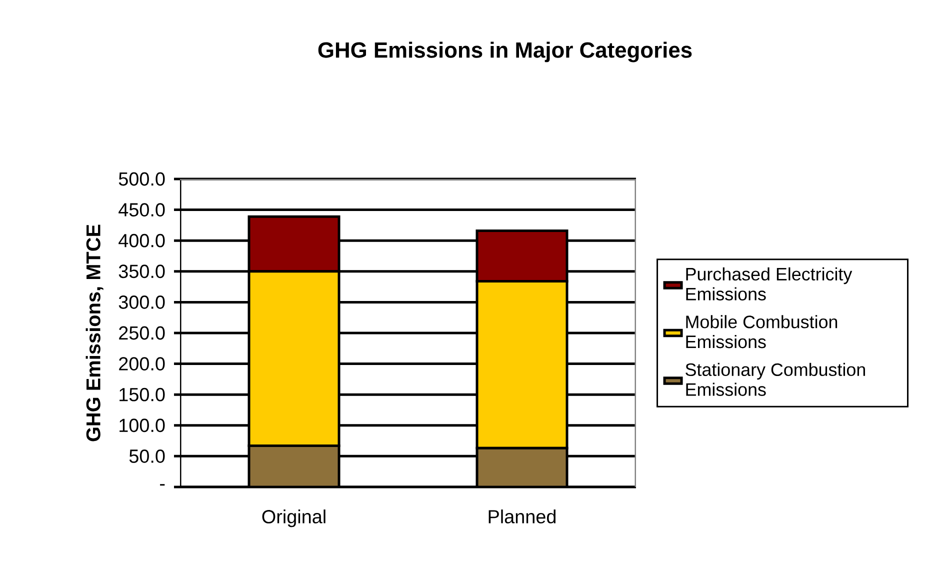 This screenshot has width=952, height=571. I want to click on y-tick-label: 350.0, so click(141, 271).